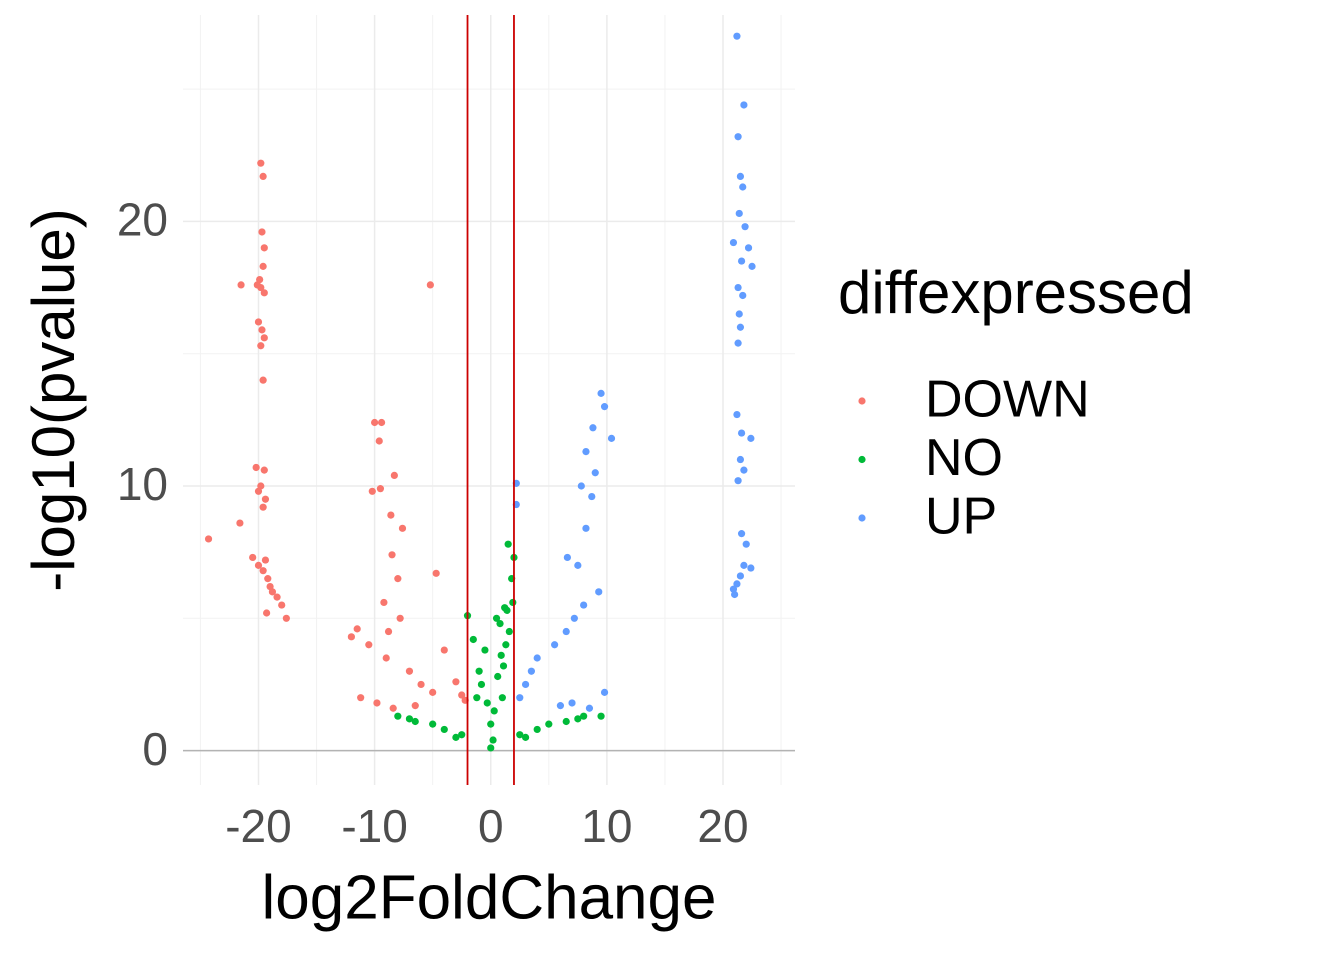 This screenshot has width=1344, height=960. What do you see at coordinates (374, 826) in the screenshot?
I see `x-tick-label: -10` at bounding box center [374, 826].